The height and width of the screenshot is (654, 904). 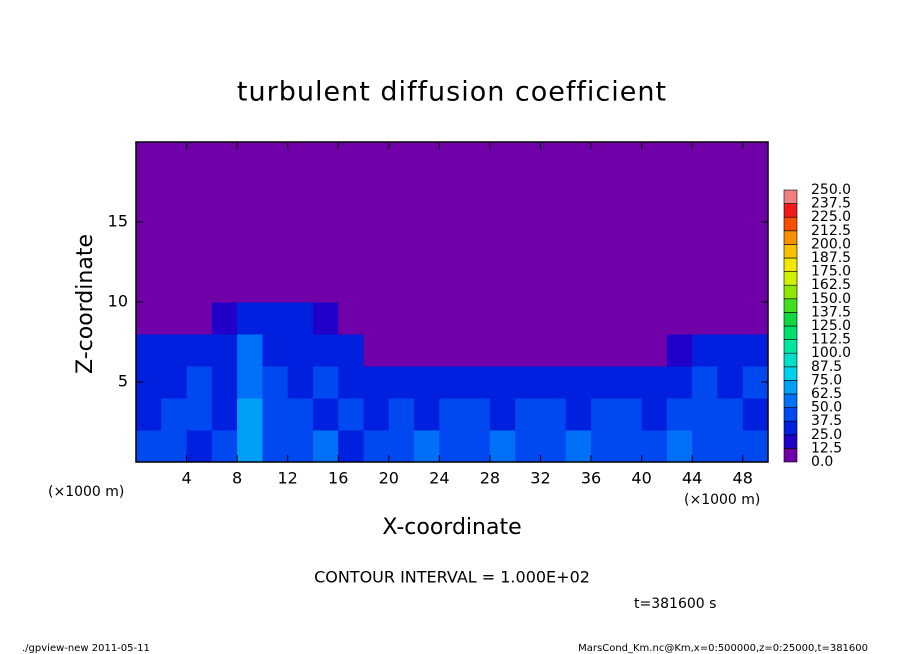 What do you see at coordinates (822, 462) in the screenshot?
I see `colorbar-label: 0.0` at bounding box center [822, 462].